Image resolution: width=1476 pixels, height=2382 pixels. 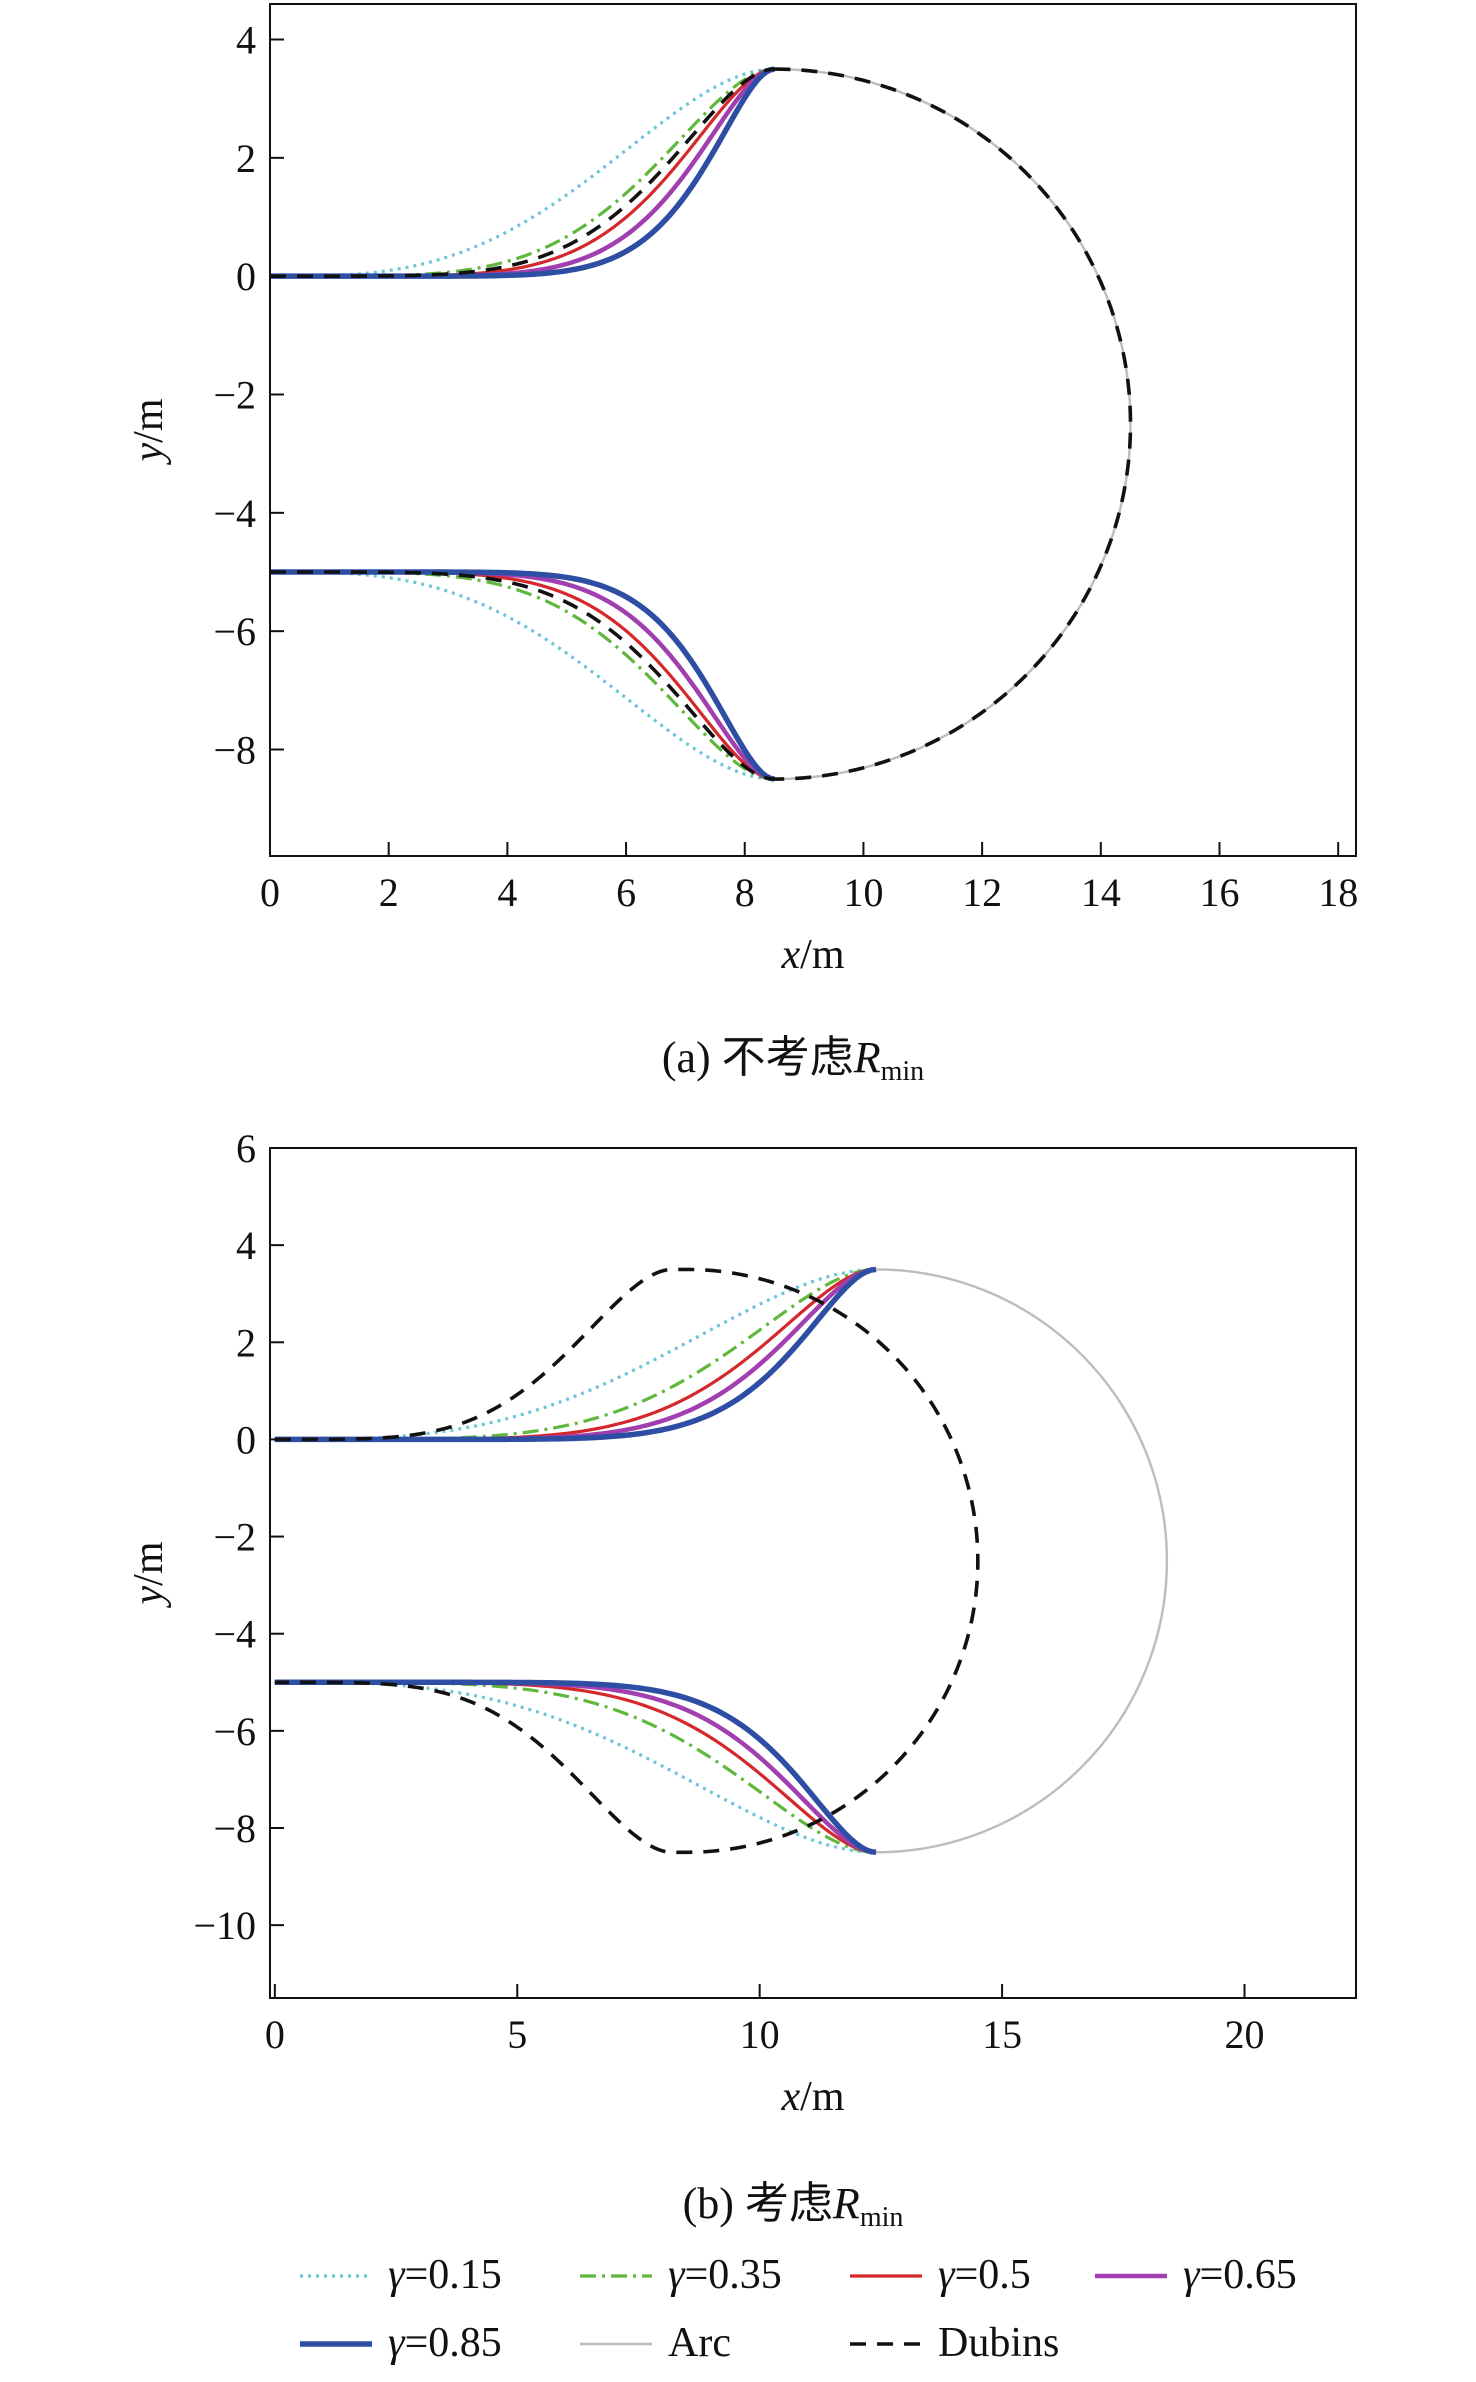 What do you see at coordinates (1244, 2034) in the screenshot?
I see `x-tick-label: 20` at bounding box center [1244, 2034].